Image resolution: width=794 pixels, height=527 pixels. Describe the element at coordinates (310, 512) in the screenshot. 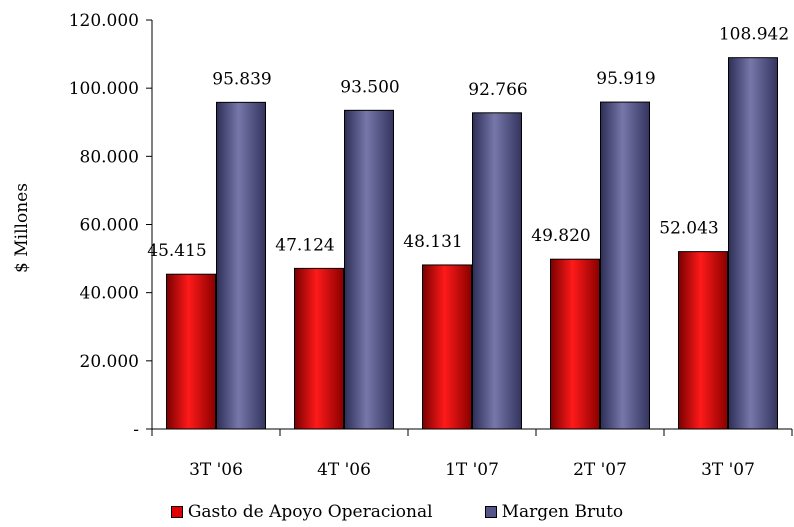

I see `legend-label-gasto: Gasto de Apoyo Operacional` at that location.